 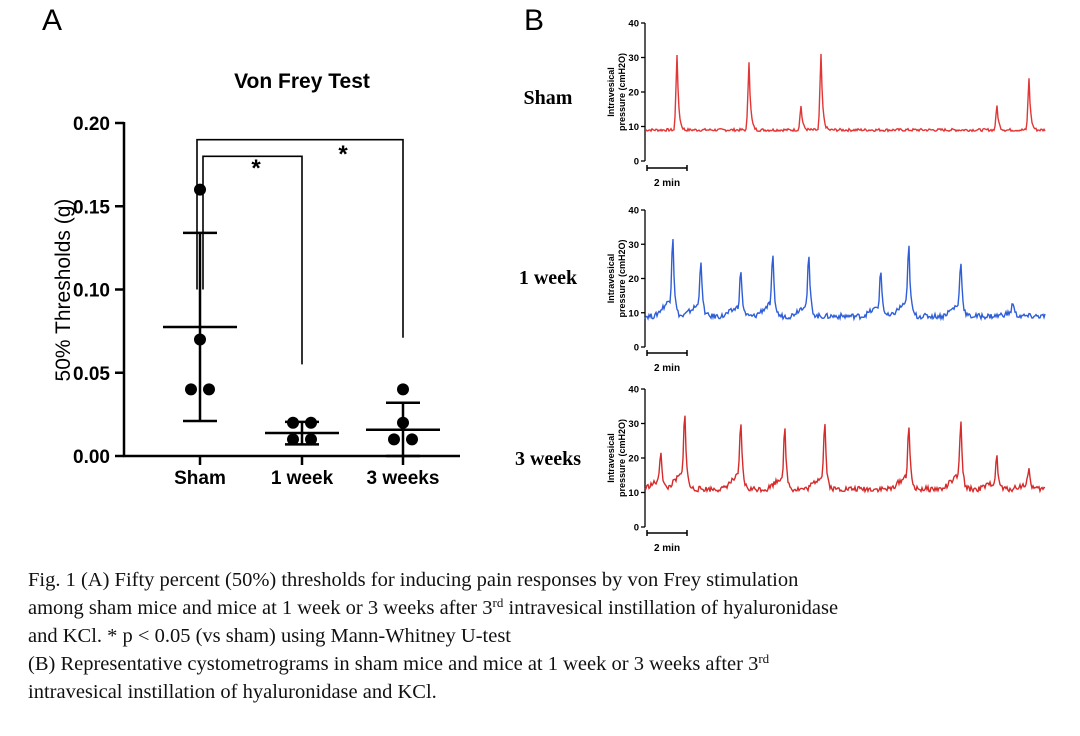 I want to click on y-tick-label: 0.15, so click(x=91, y=207).